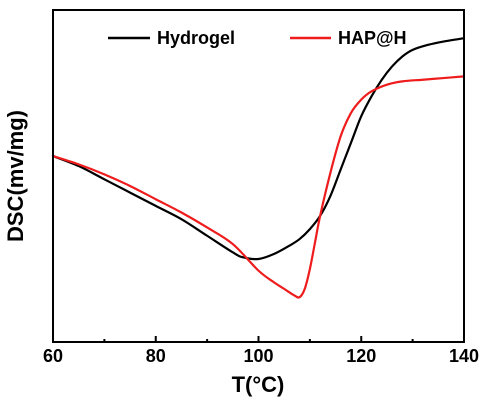 The height and width of the screenshot is (403, 484). What do you see at coordinates (258, 384) in the screenshot?
I see `x-axis-title: T(°C)` at bounding box center [258, 384].